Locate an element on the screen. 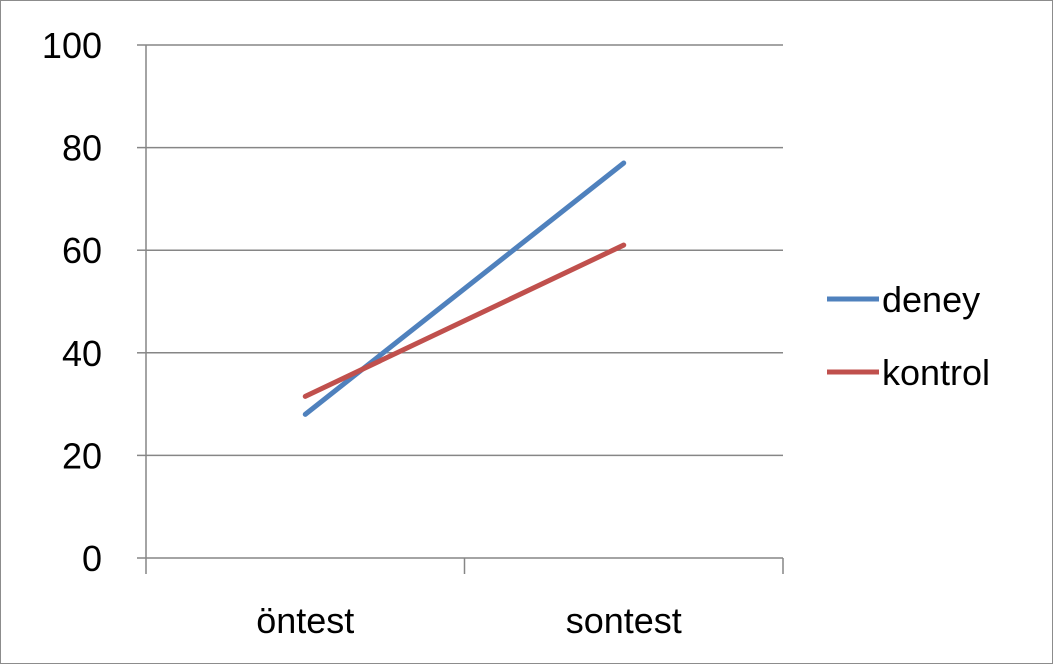  y-tick-label: 0 is located at coordinates (92, 558).